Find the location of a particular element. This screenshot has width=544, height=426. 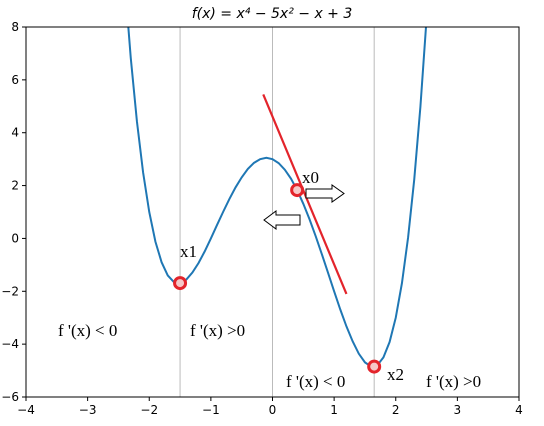

y-tick-label: 0 is located at coordinates (15, 238).